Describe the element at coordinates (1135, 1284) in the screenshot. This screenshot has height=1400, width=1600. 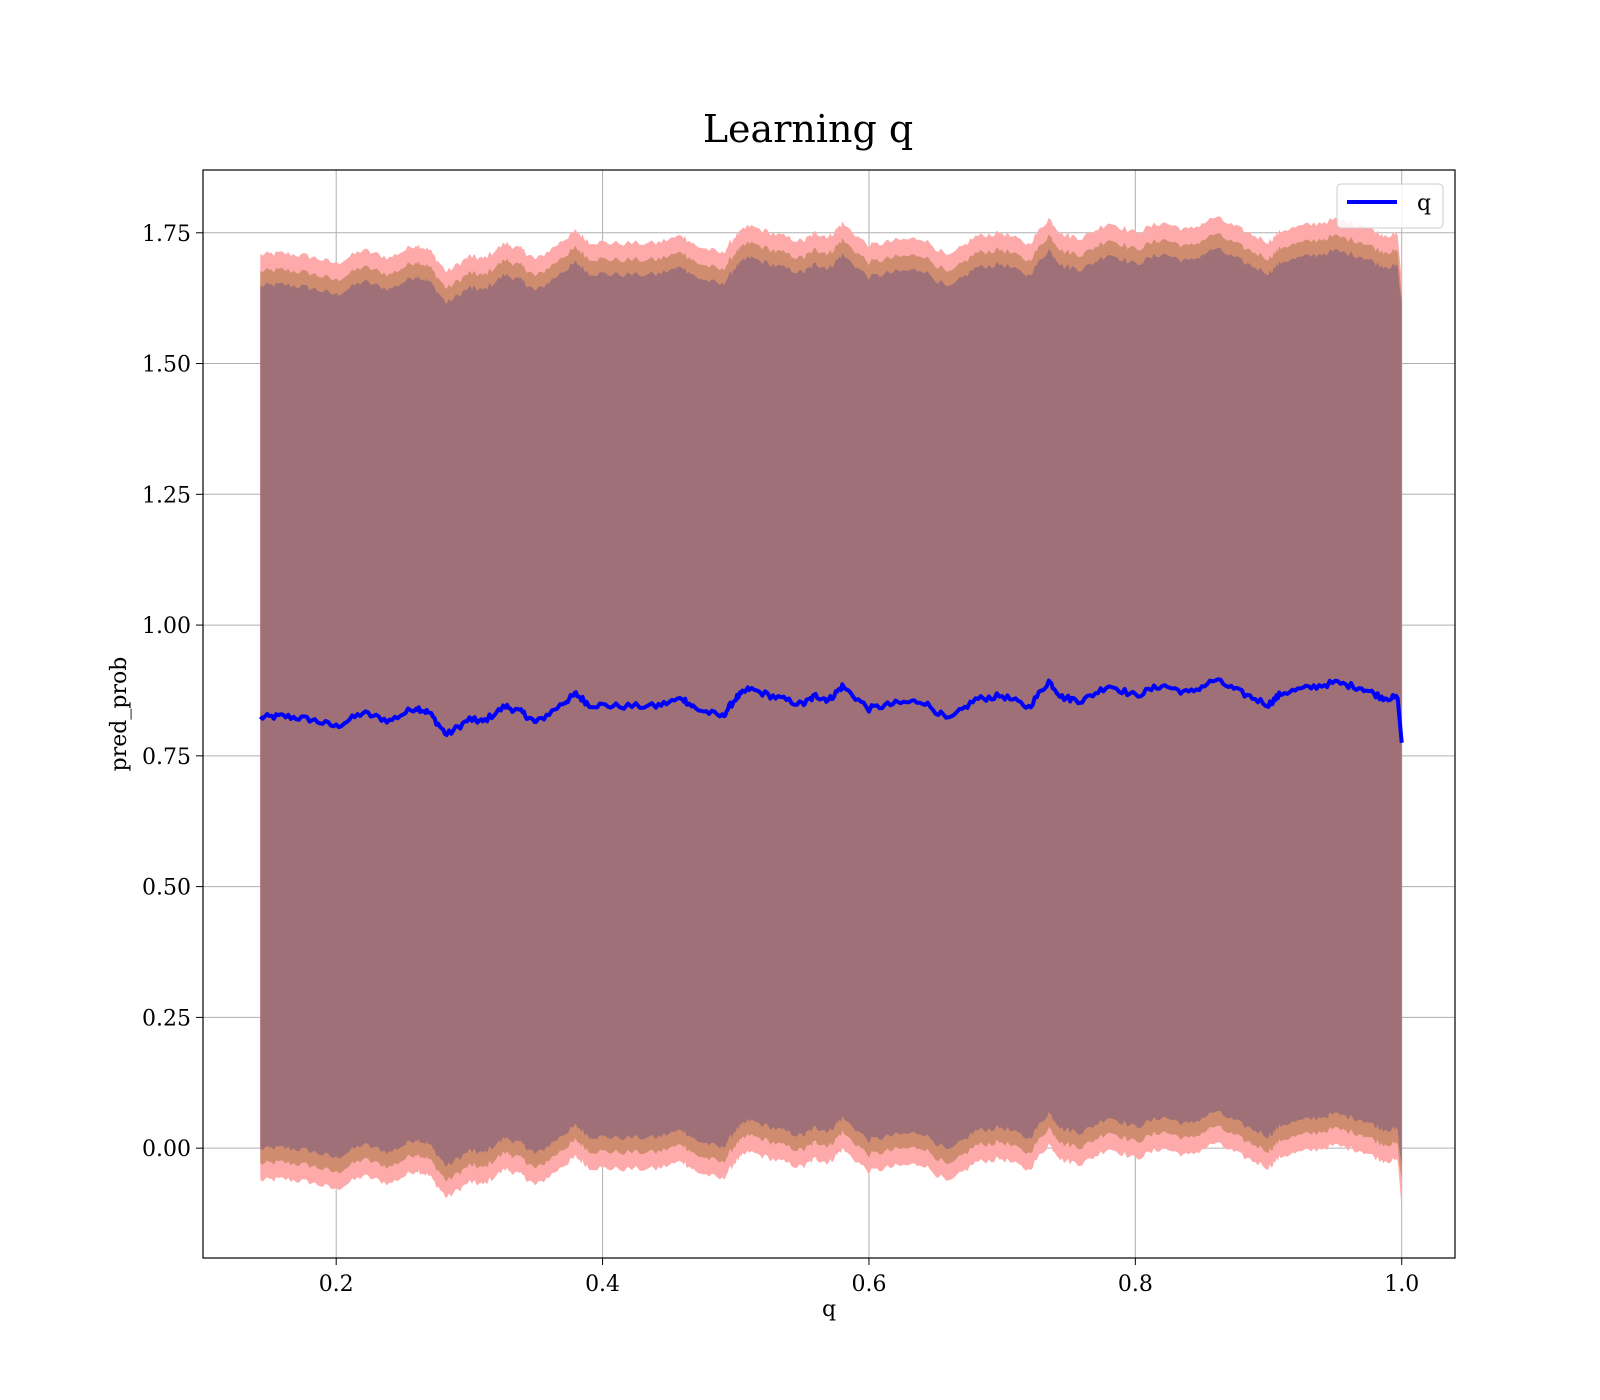
I see `x-tick-label-3: 0.8` at that location.